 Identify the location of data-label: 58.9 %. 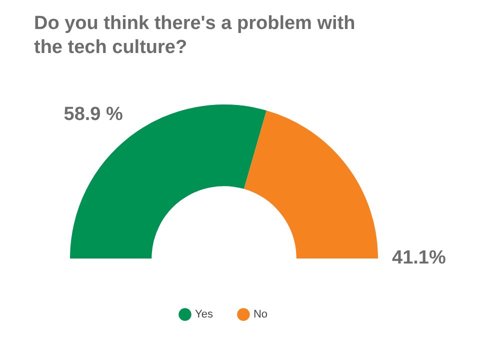
(94, 115).